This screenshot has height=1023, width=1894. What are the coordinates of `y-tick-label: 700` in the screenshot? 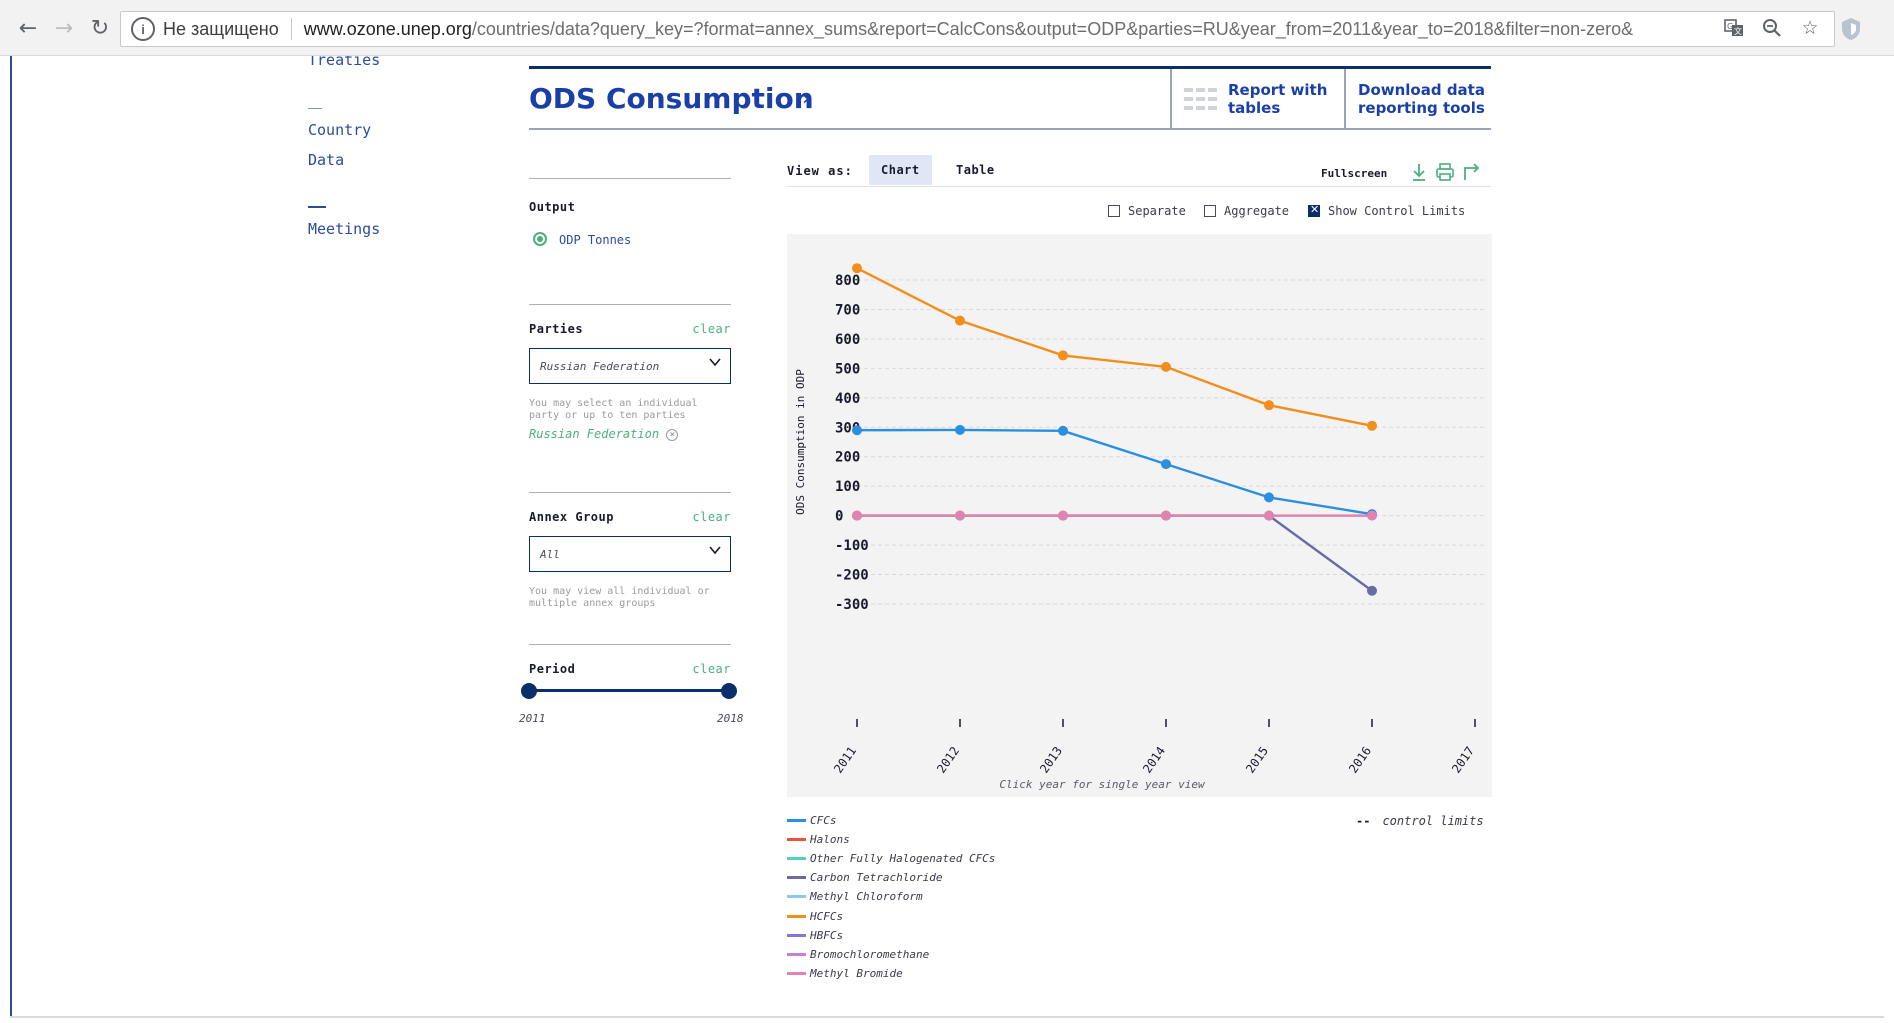 It's located at (847, 310).